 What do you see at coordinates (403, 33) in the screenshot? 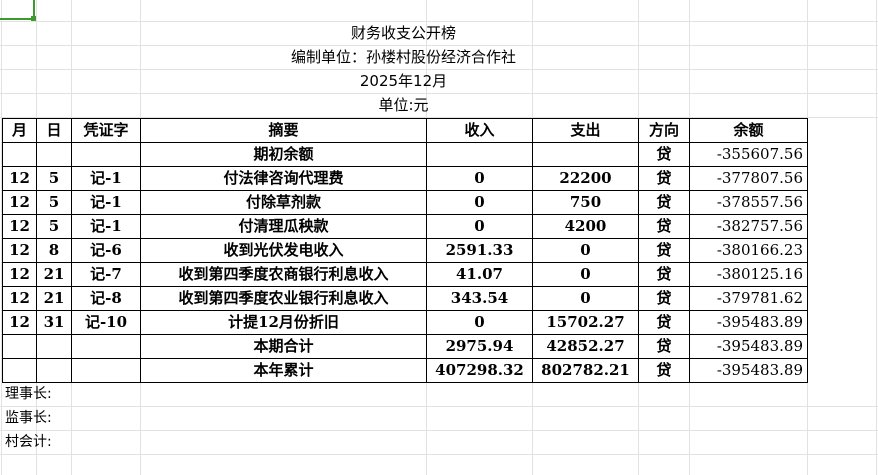
I see `sheet-title: 财务收支公开榜` at bounding box center [403, 33].